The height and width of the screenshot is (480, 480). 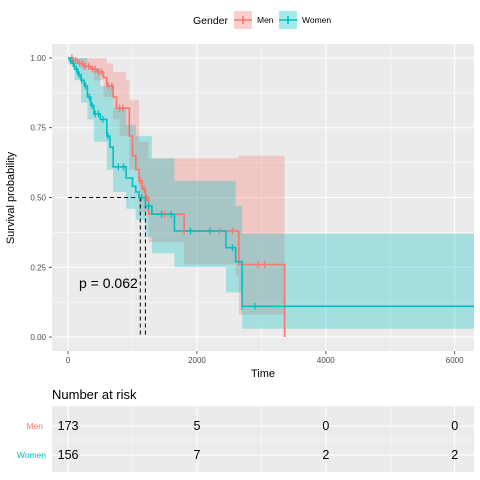 What do you see at coordinates (265, 358) in the screenshot?
I see `x-axis: 0 2000 4000 6000` at bounding box center [265, 358].